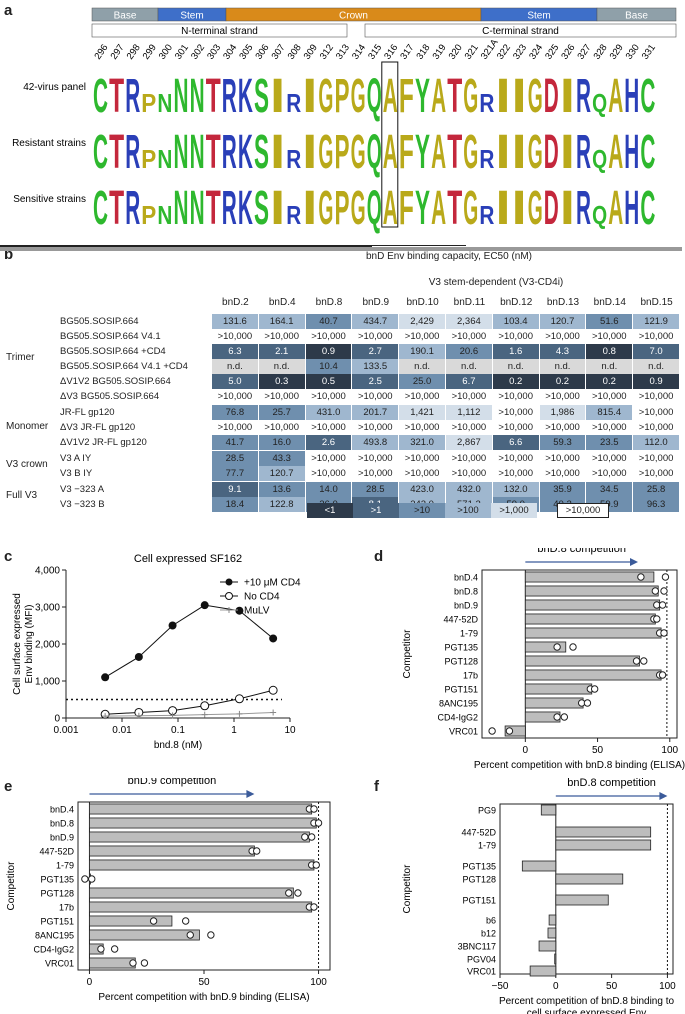  Describe the element at coordinates (562, 381) in the screenshot. I see `table-cell: 0.2` at that location.